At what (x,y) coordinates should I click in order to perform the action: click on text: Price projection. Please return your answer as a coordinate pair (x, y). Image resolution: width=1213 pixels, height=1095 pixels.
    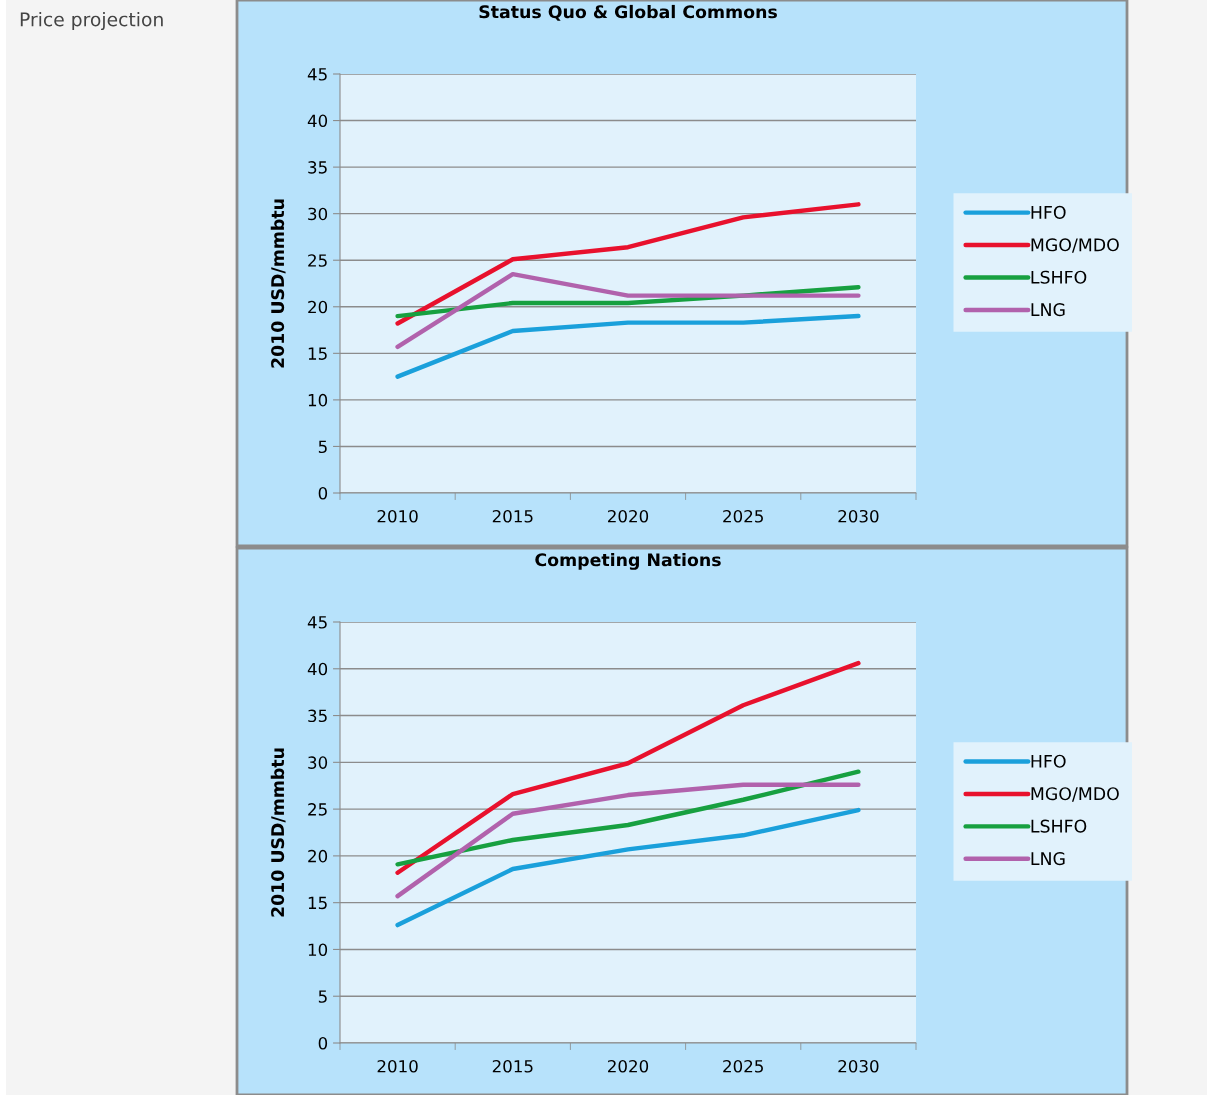
    Looking at the image, I should click on (91, 21).